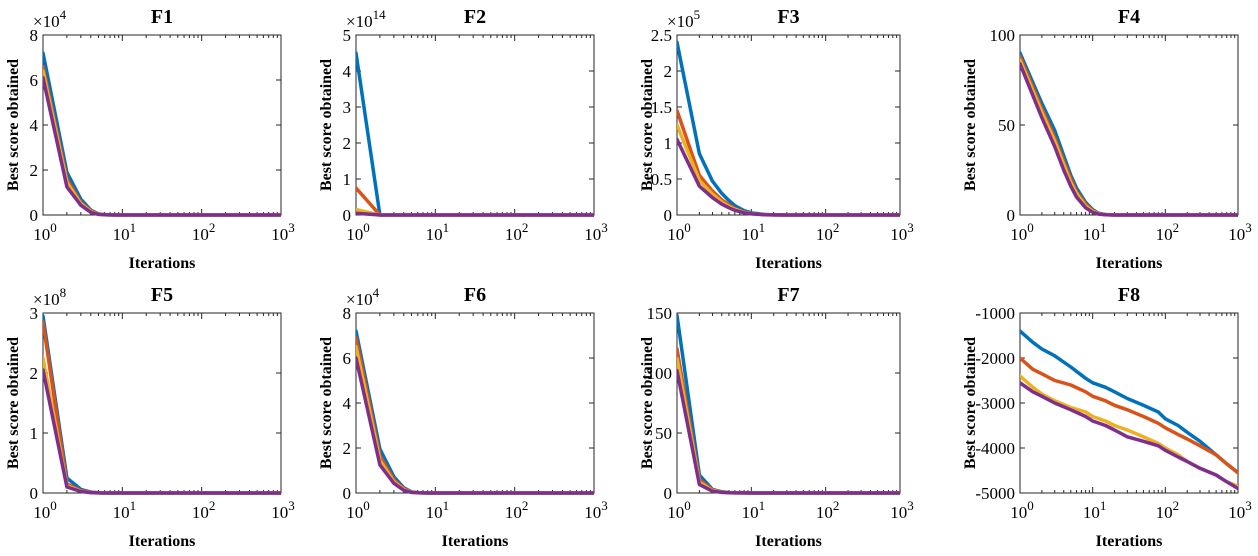  I want to click on chart-title: F2, so click(475, 17).